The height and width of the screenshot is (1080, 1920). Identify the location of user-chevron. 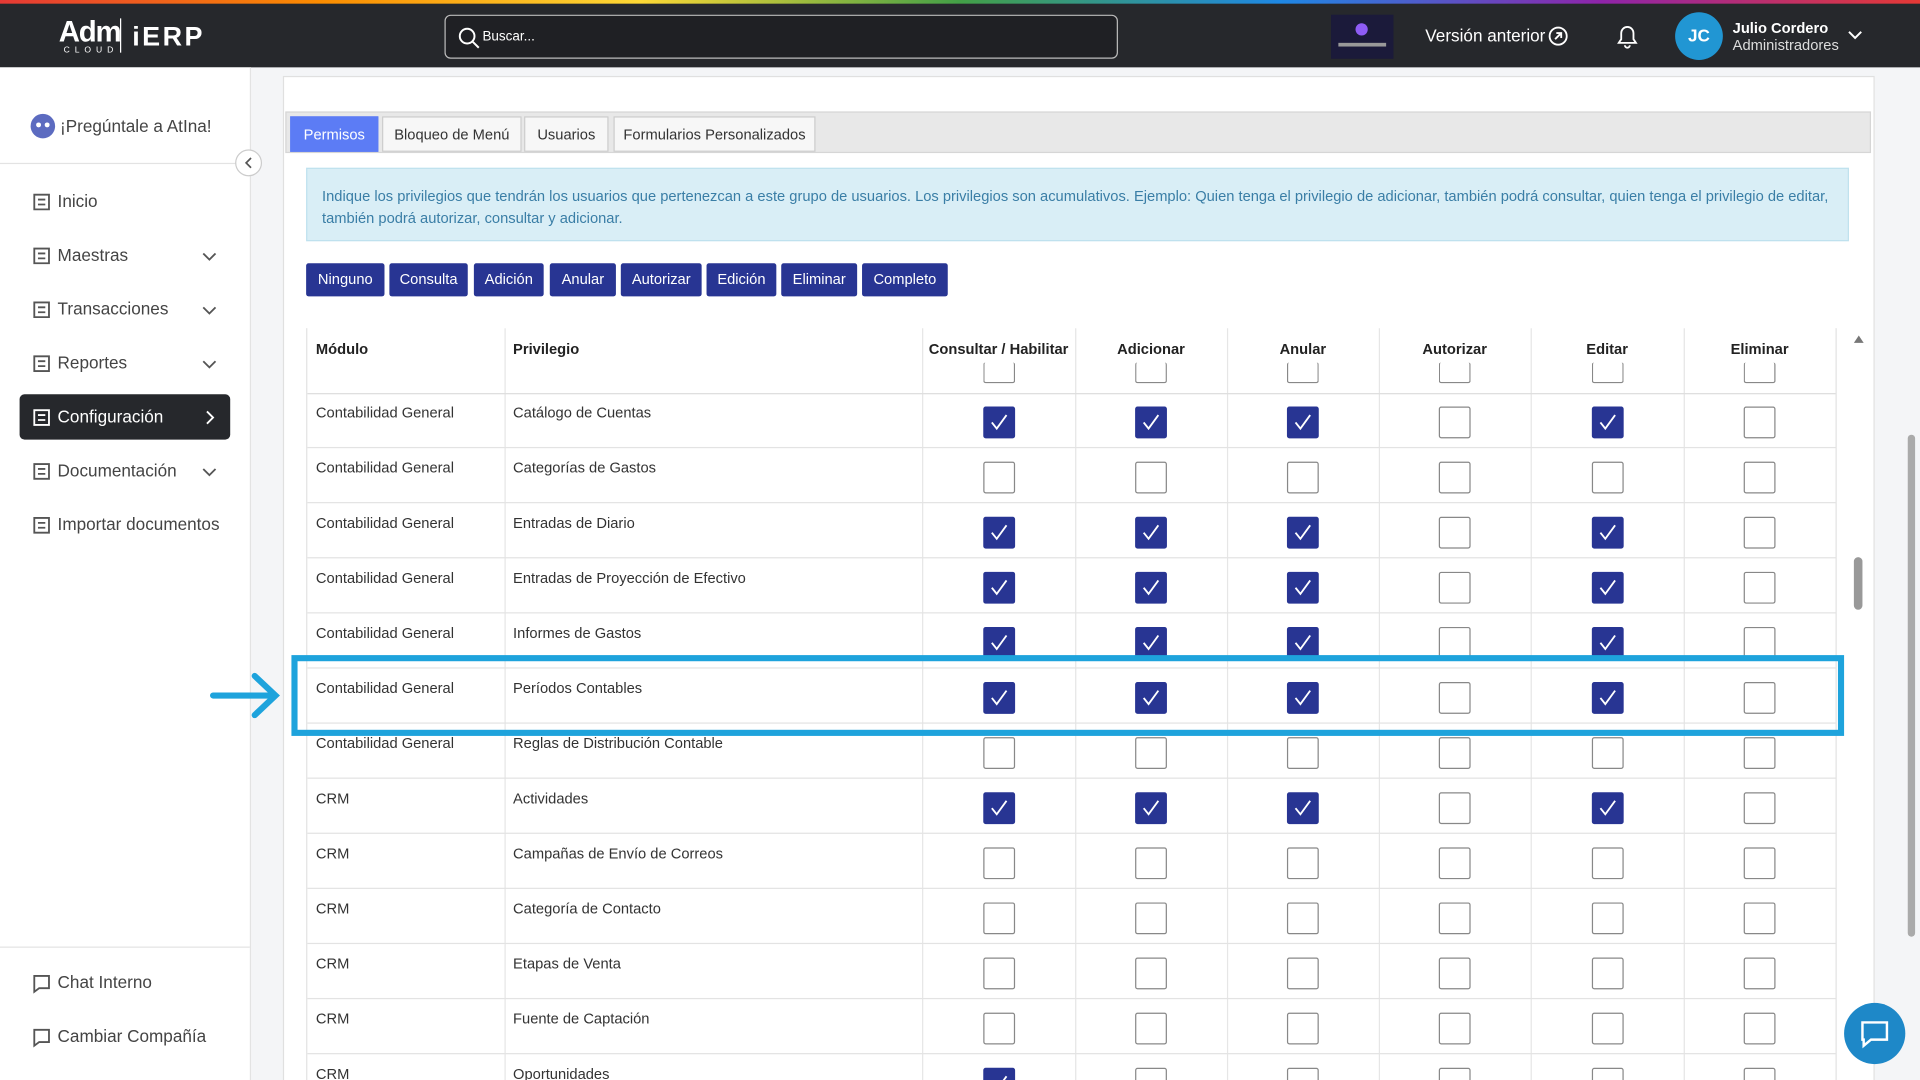
(1855, 35).